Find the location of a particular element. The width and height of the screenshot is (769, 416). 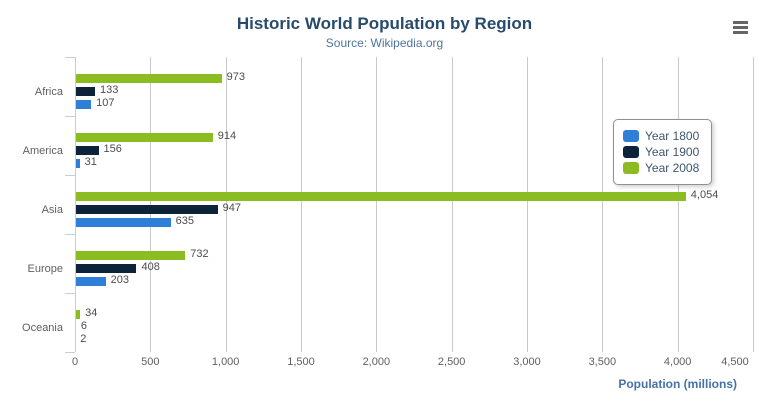

bar-value-label: 2 is located at coordinates (83, 339).